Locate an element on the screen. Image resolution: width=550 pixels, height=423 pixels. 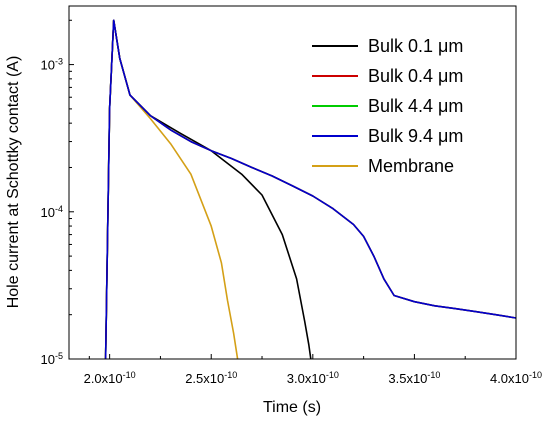
x-tick-label: 4.0x10⁻¹⁰ is located at coordinates (516, 378).